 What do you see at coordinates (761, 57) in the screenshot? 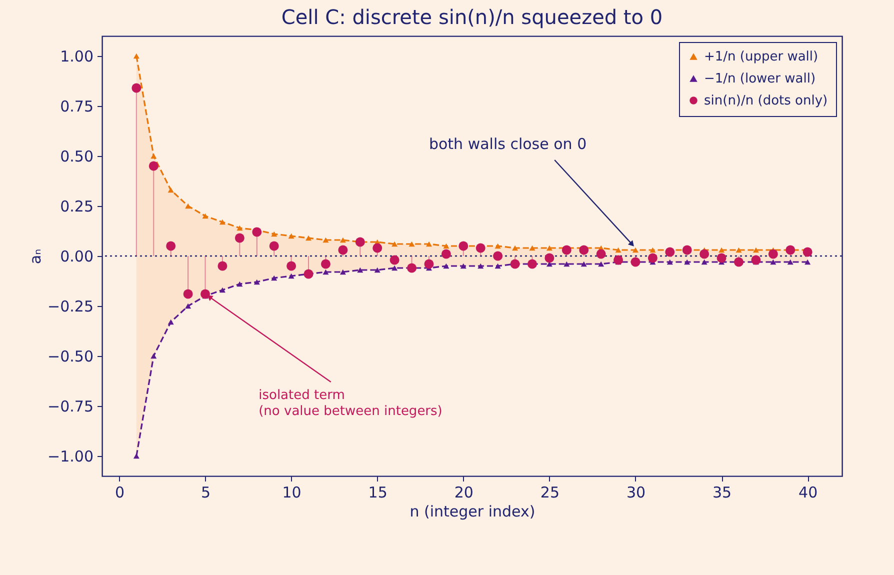
I see `legend-label: +1/n (upper wall)` at bounding box center [761, 57].